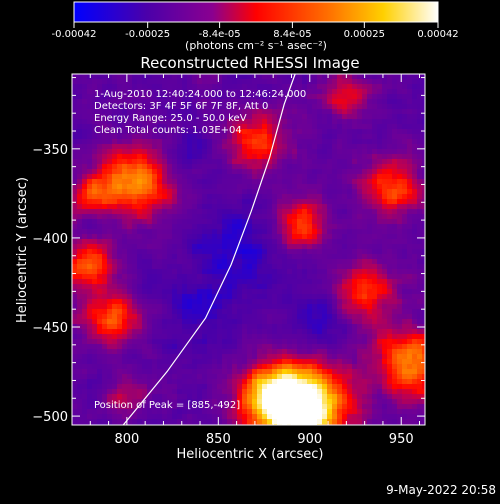  I want to click on info-line: 1-Aug-2010 12:40:24.000 to 12:46:24.000, so click(200, 94).